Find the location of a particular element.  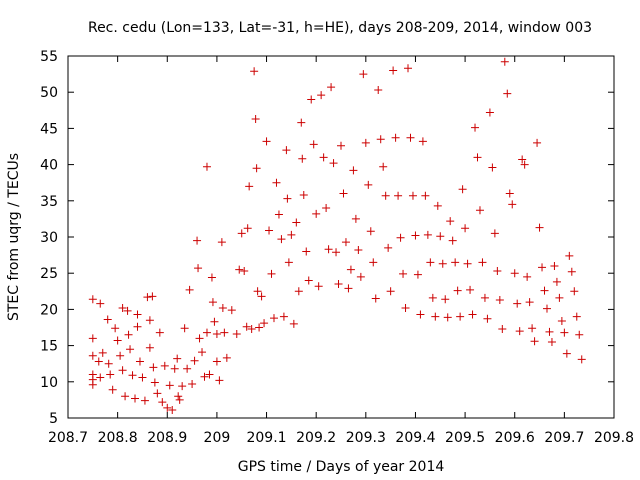

y-tick-label: 35 is located at coordinates (49, 202).